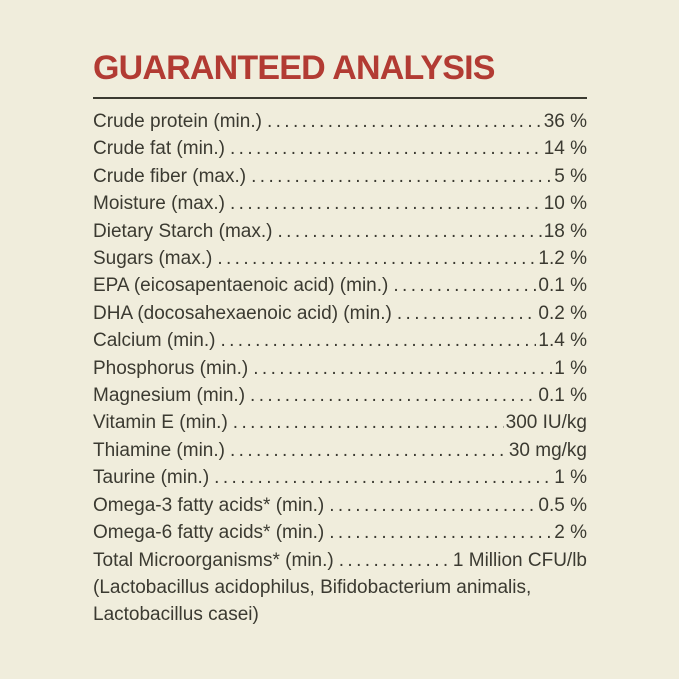 The image size is (679, 679). What do you see at coordinates (547, 450) in the screenshot?
I see `nutrient-value: 30 mg/kg` at bounding box center [547, 450].